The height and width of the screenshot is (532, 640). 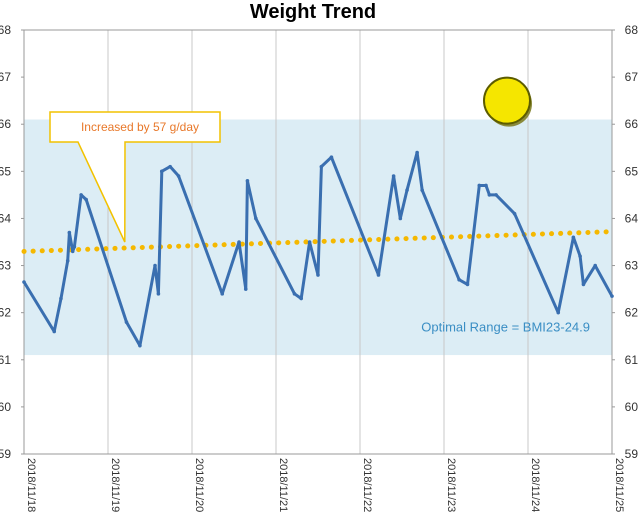 I want to click on y-tick-label-right: 67, so click(x=632, y=77).